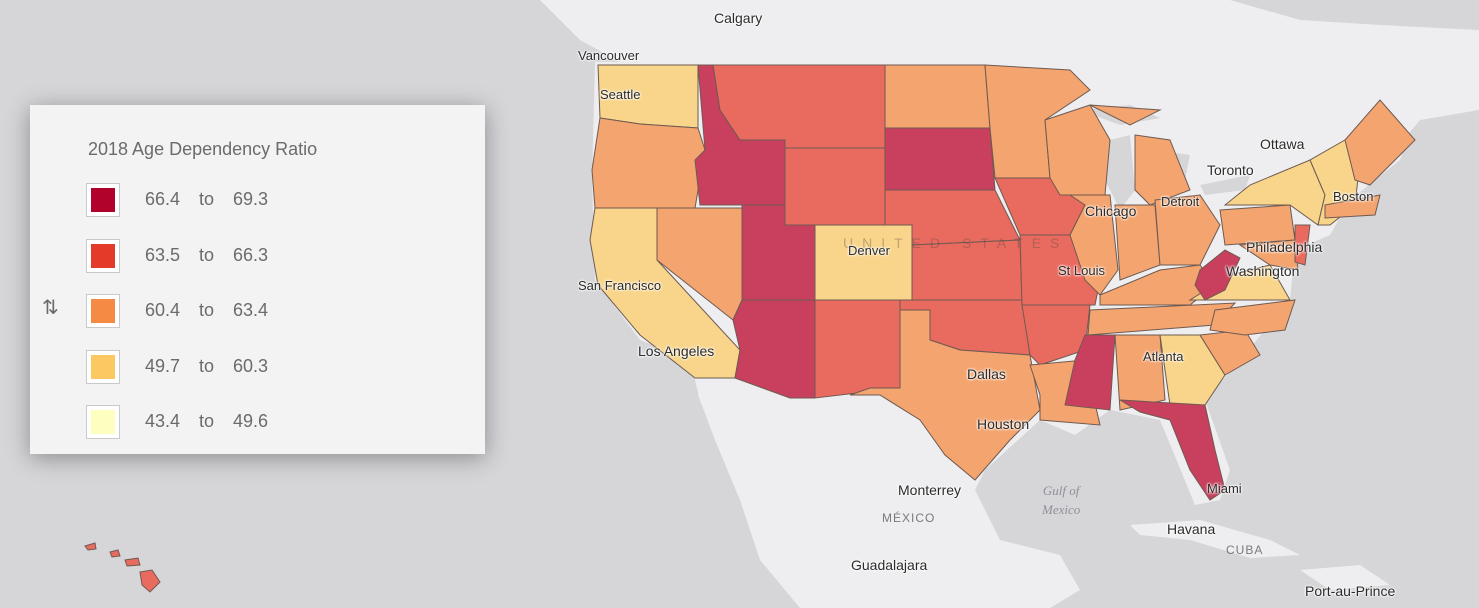 The height and width of the screenshot is (608, 1479). What do you see at coordinates (940, 159) in the screenshot?
I see `state-south-dakota` at bounding box center [940, 159].